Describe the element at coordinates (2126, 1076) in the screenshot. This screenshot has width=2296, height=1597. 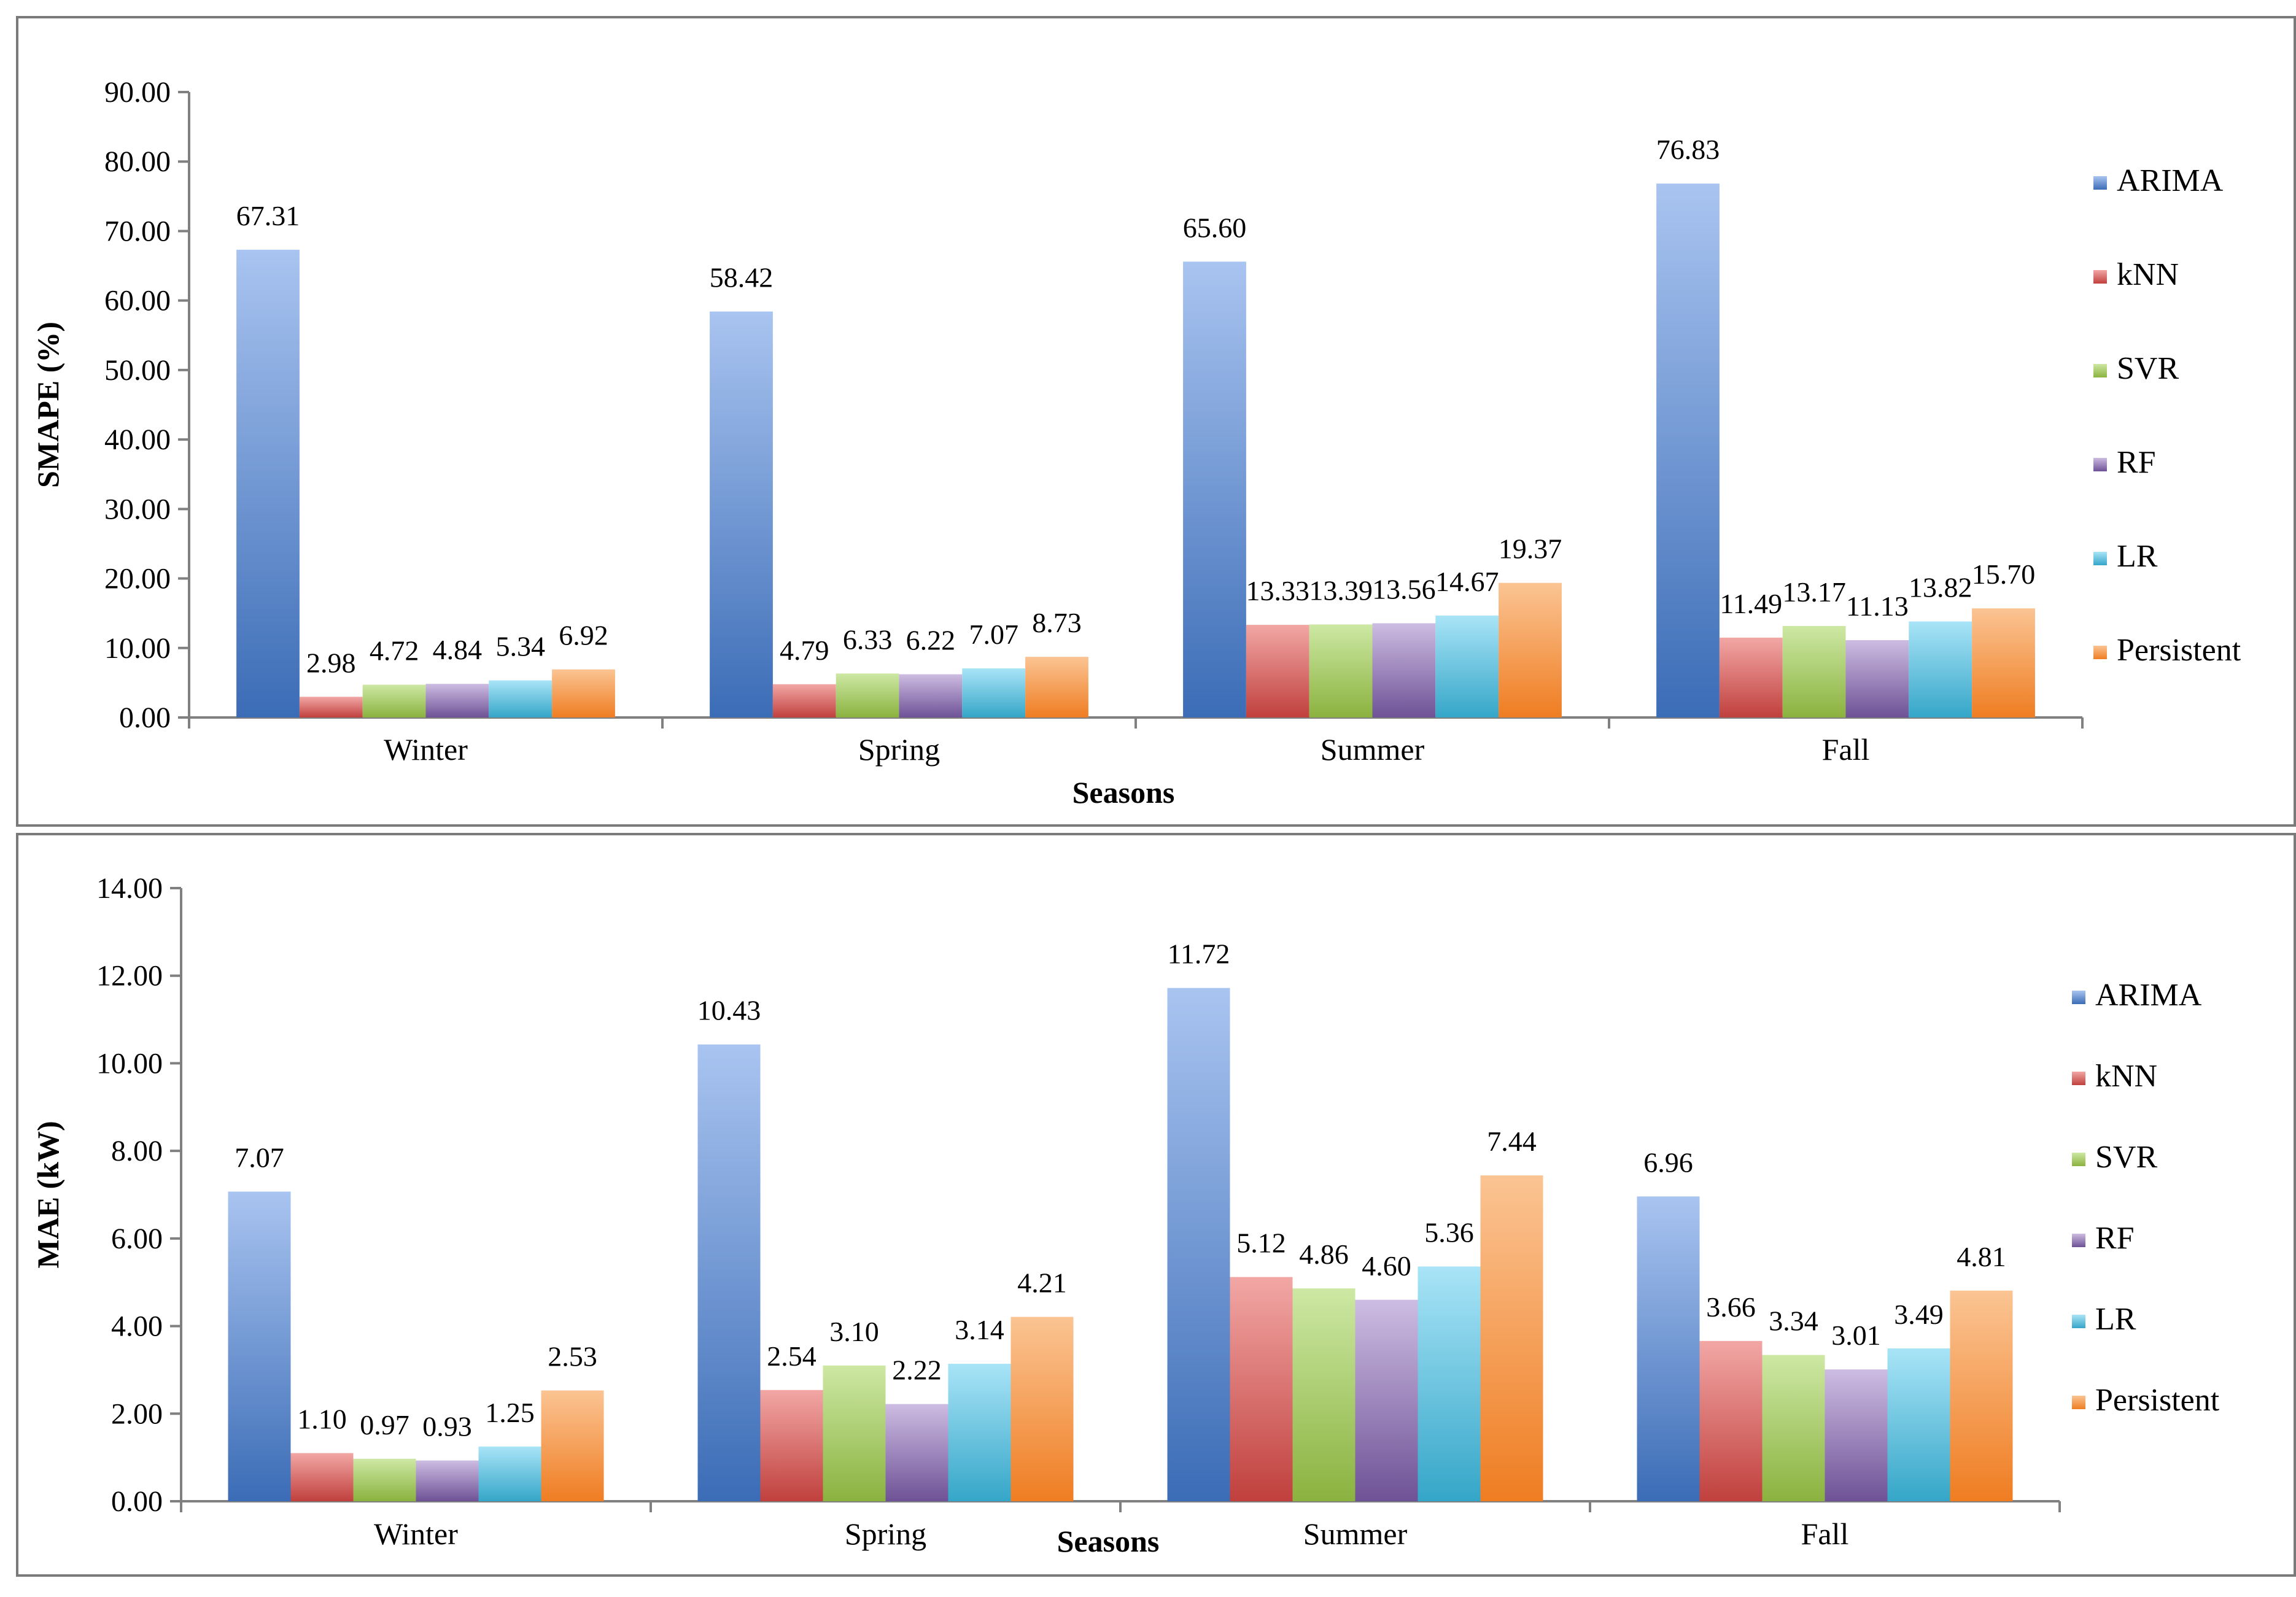
I see `legend-label-knn: kNN` at that location.